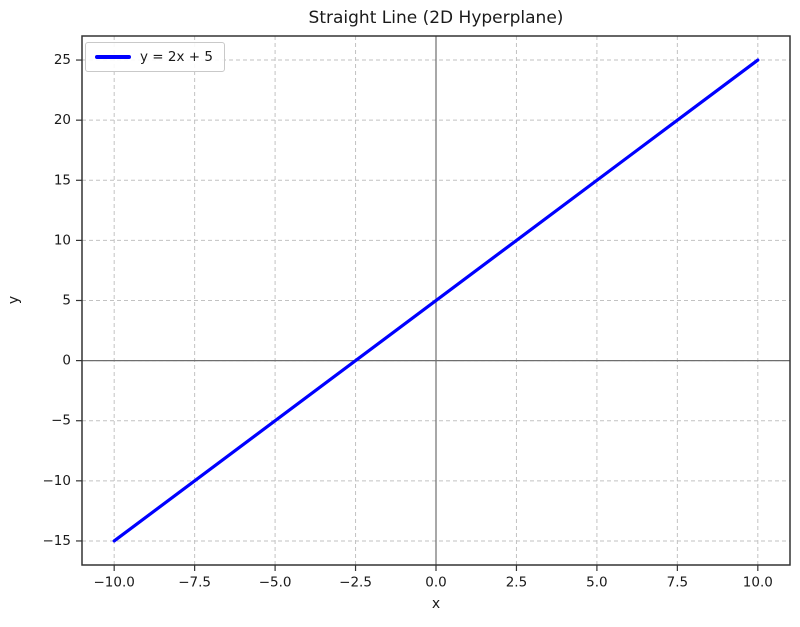 The image size is (800, 627). What do you see at coordinates (275, 583) in the screenshot?
I see `x-tick-label: −5.0` at bounding box center [275, 583].